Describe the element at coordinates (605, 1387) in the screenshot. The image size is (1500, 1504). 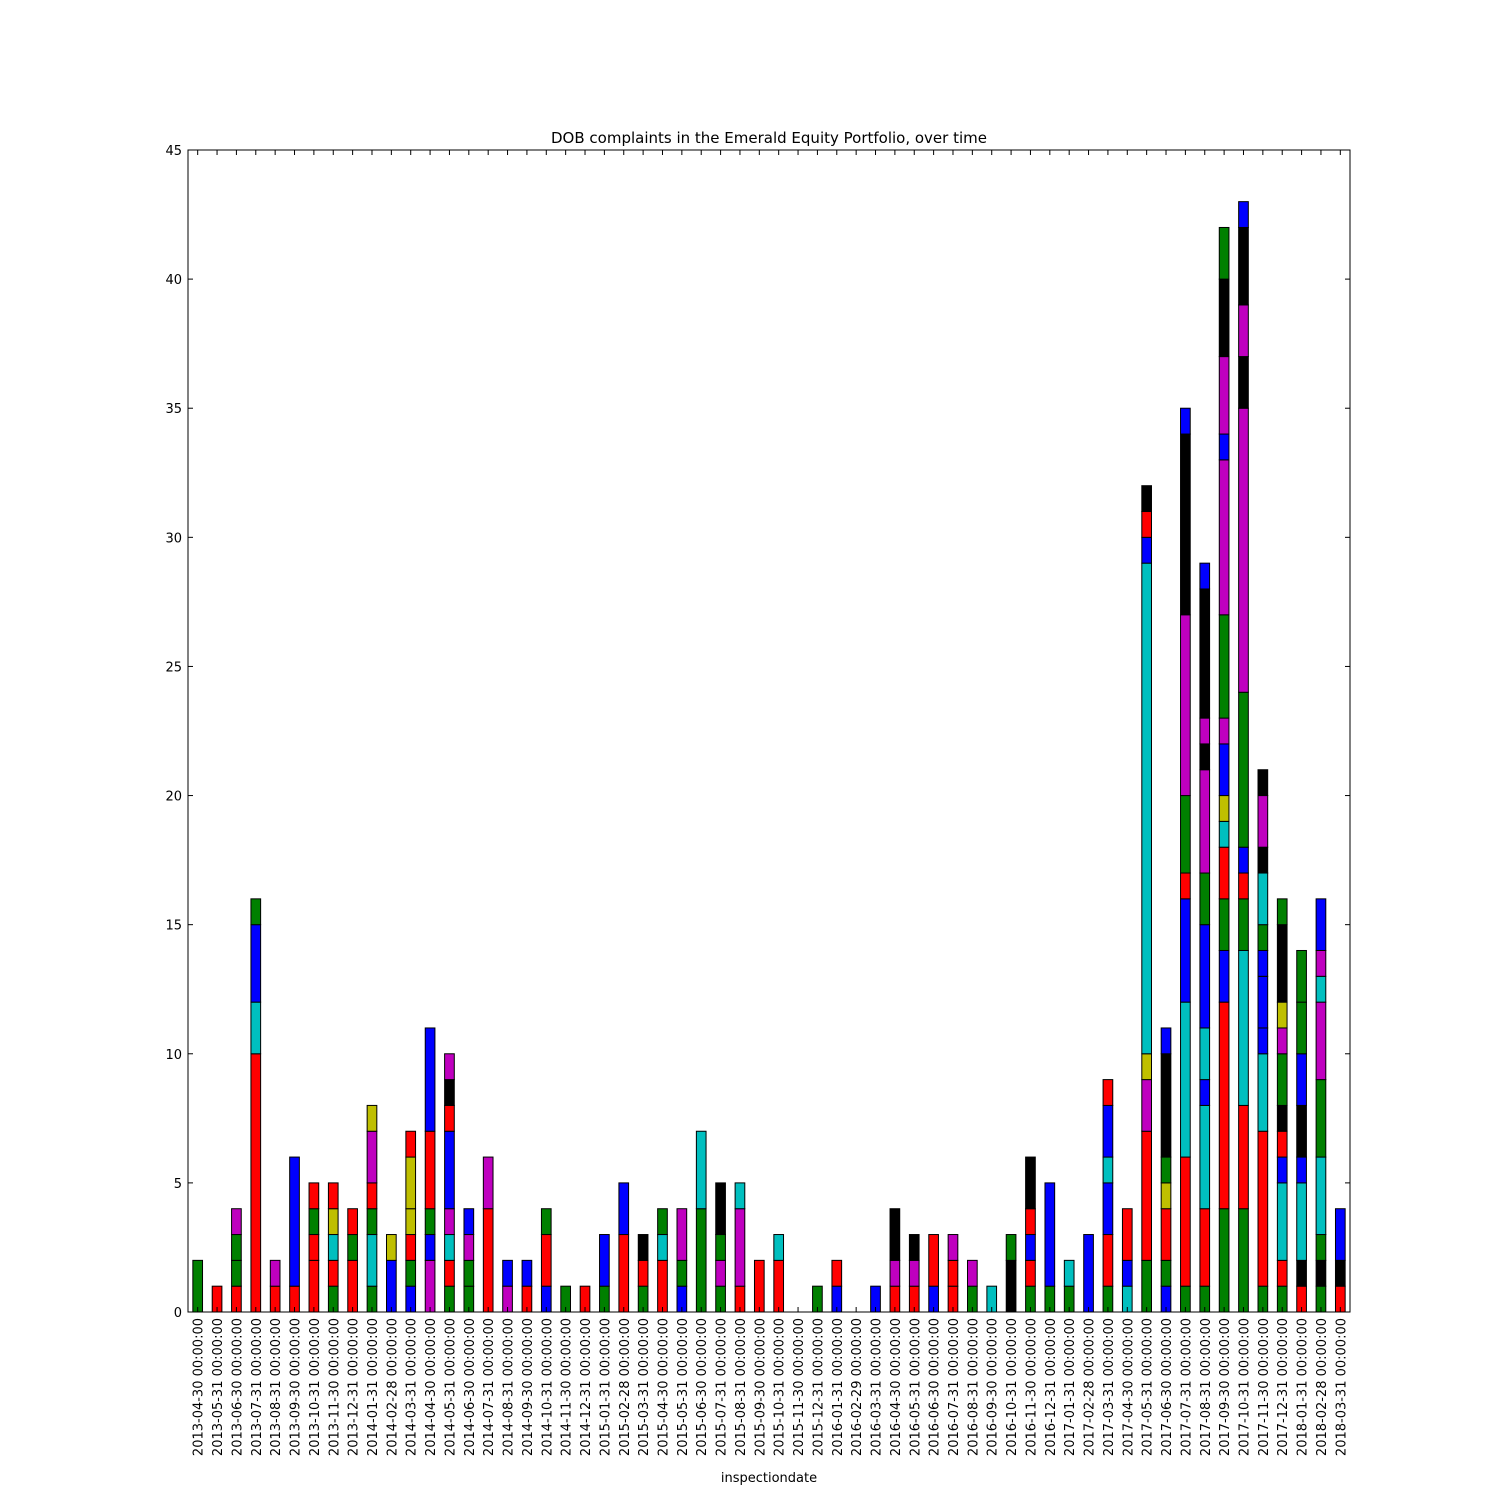
I see `x-tick-label: 2015-01-31 00:00:00` at that location.